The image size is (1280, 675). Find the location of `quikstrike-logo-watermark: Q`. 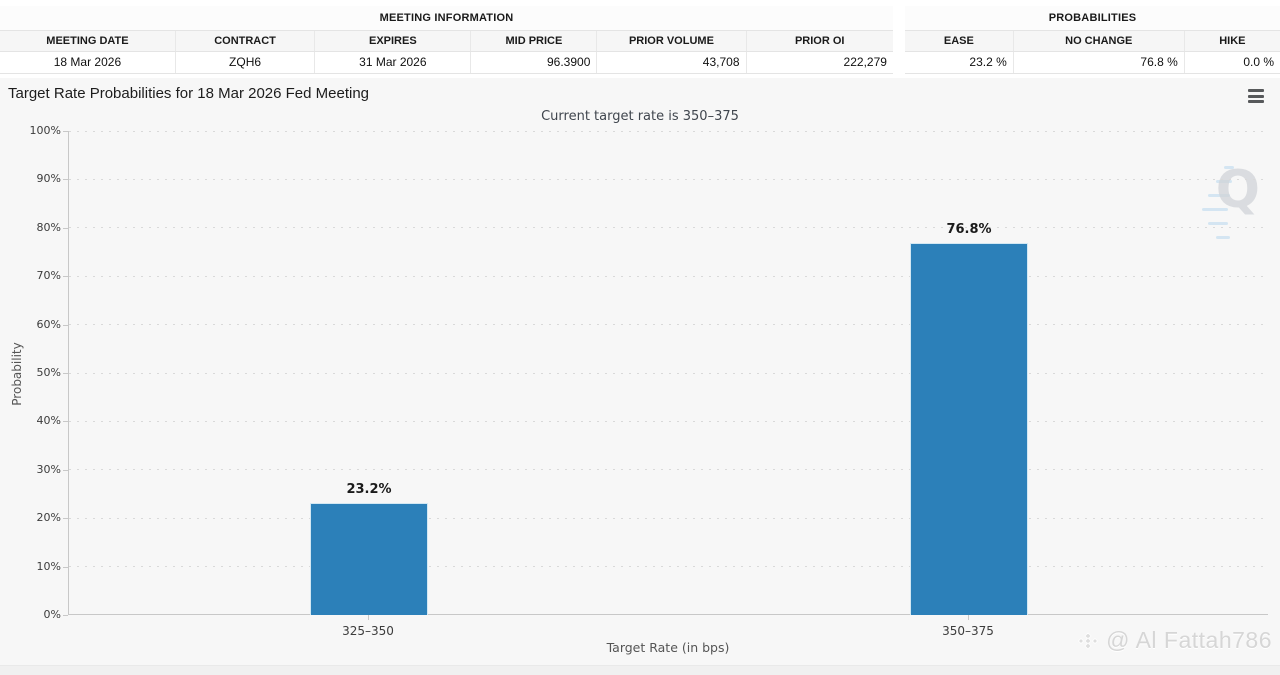

quikstrike-logo-watermark: Q is located at coordinates (1233, 195).